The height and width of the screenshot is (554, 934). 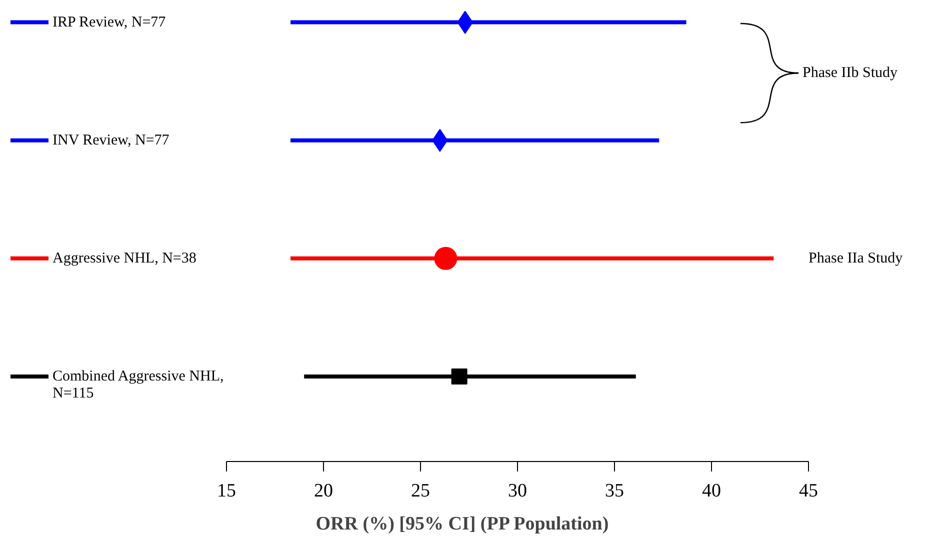 I want to click on y-tick-label: IRP Review, N=77, so click(x=109, y=22).